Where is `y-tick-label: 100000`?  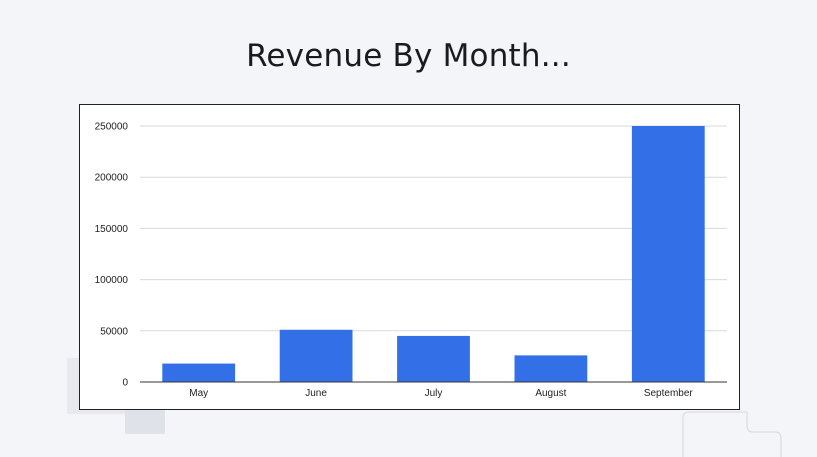
y-tick-label: 100000 is located at coordinates (112, 280).